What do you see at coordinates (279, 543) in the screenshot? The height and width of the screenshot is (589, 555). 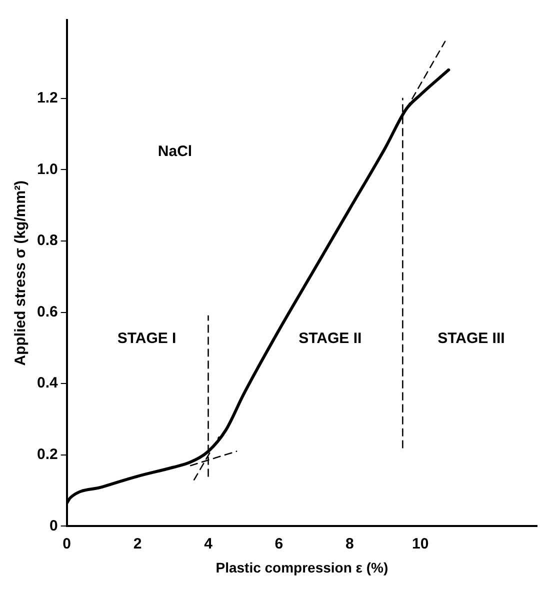 I see `x-tick-label: 6` at bounding box center [279, 543].